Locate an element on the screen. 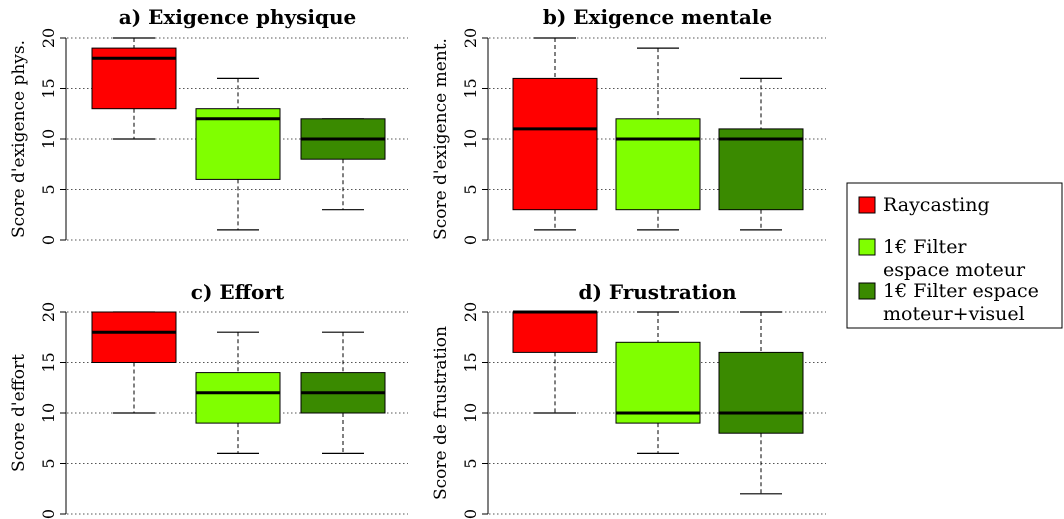 The image size is (1064, 519). legend-swatch-filter-moteur-visuel is located at coordinates (867, 291).